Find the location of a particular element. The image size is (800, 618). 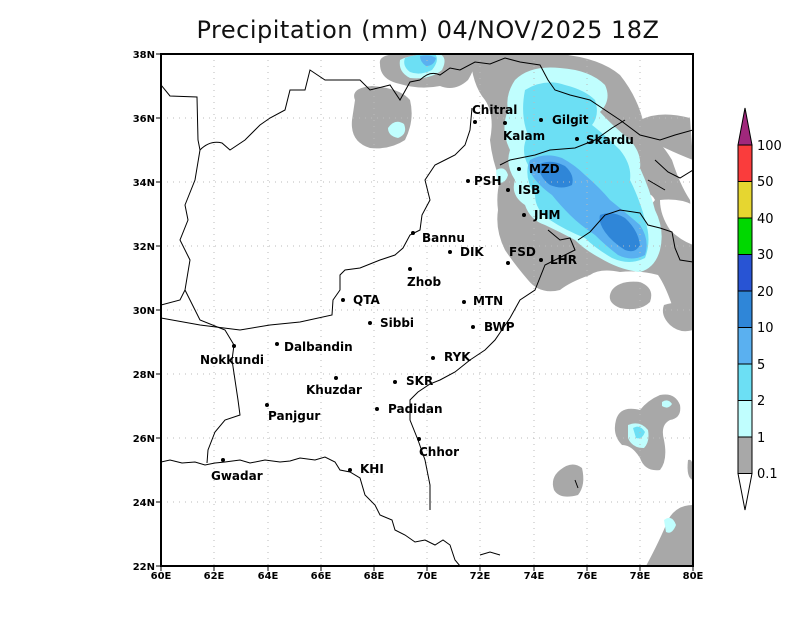

city-bwp: BWP is located at coordinates (493, 327).